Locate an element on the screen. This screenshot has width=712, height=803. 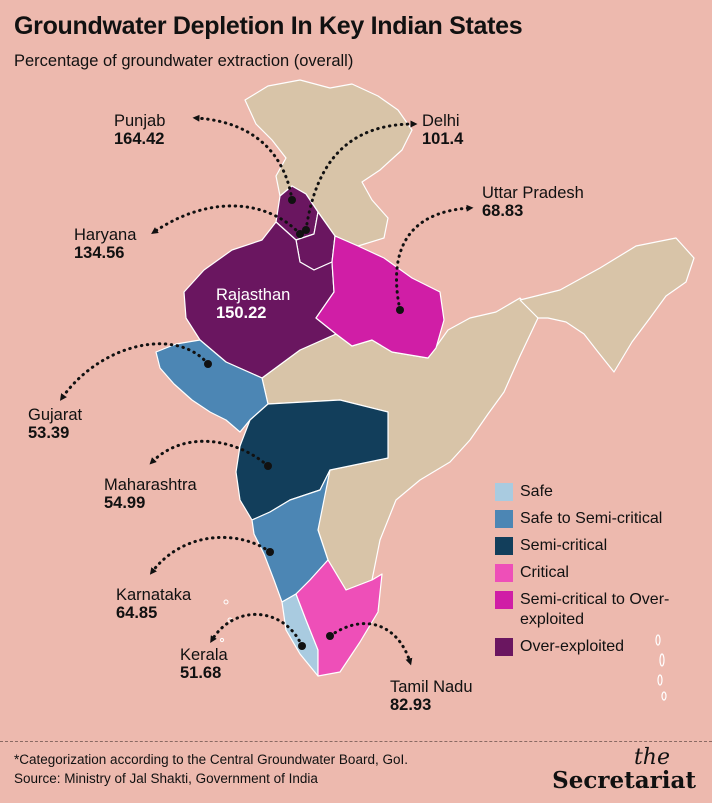
label-punjab-name: Punjab is located at coordinates (140, 121).